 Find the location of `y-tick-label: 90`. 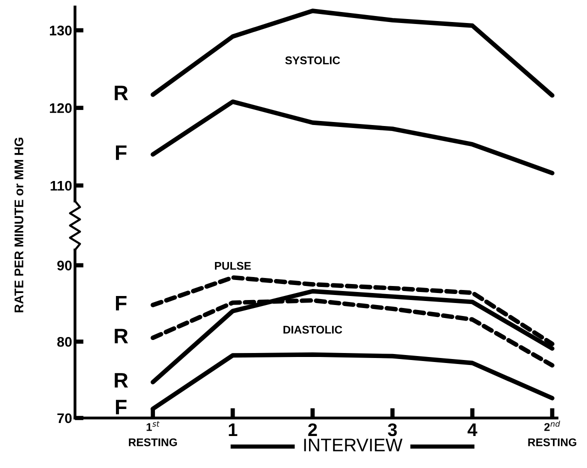

y-tick-label: 90 is located at coordinates (64, 265).